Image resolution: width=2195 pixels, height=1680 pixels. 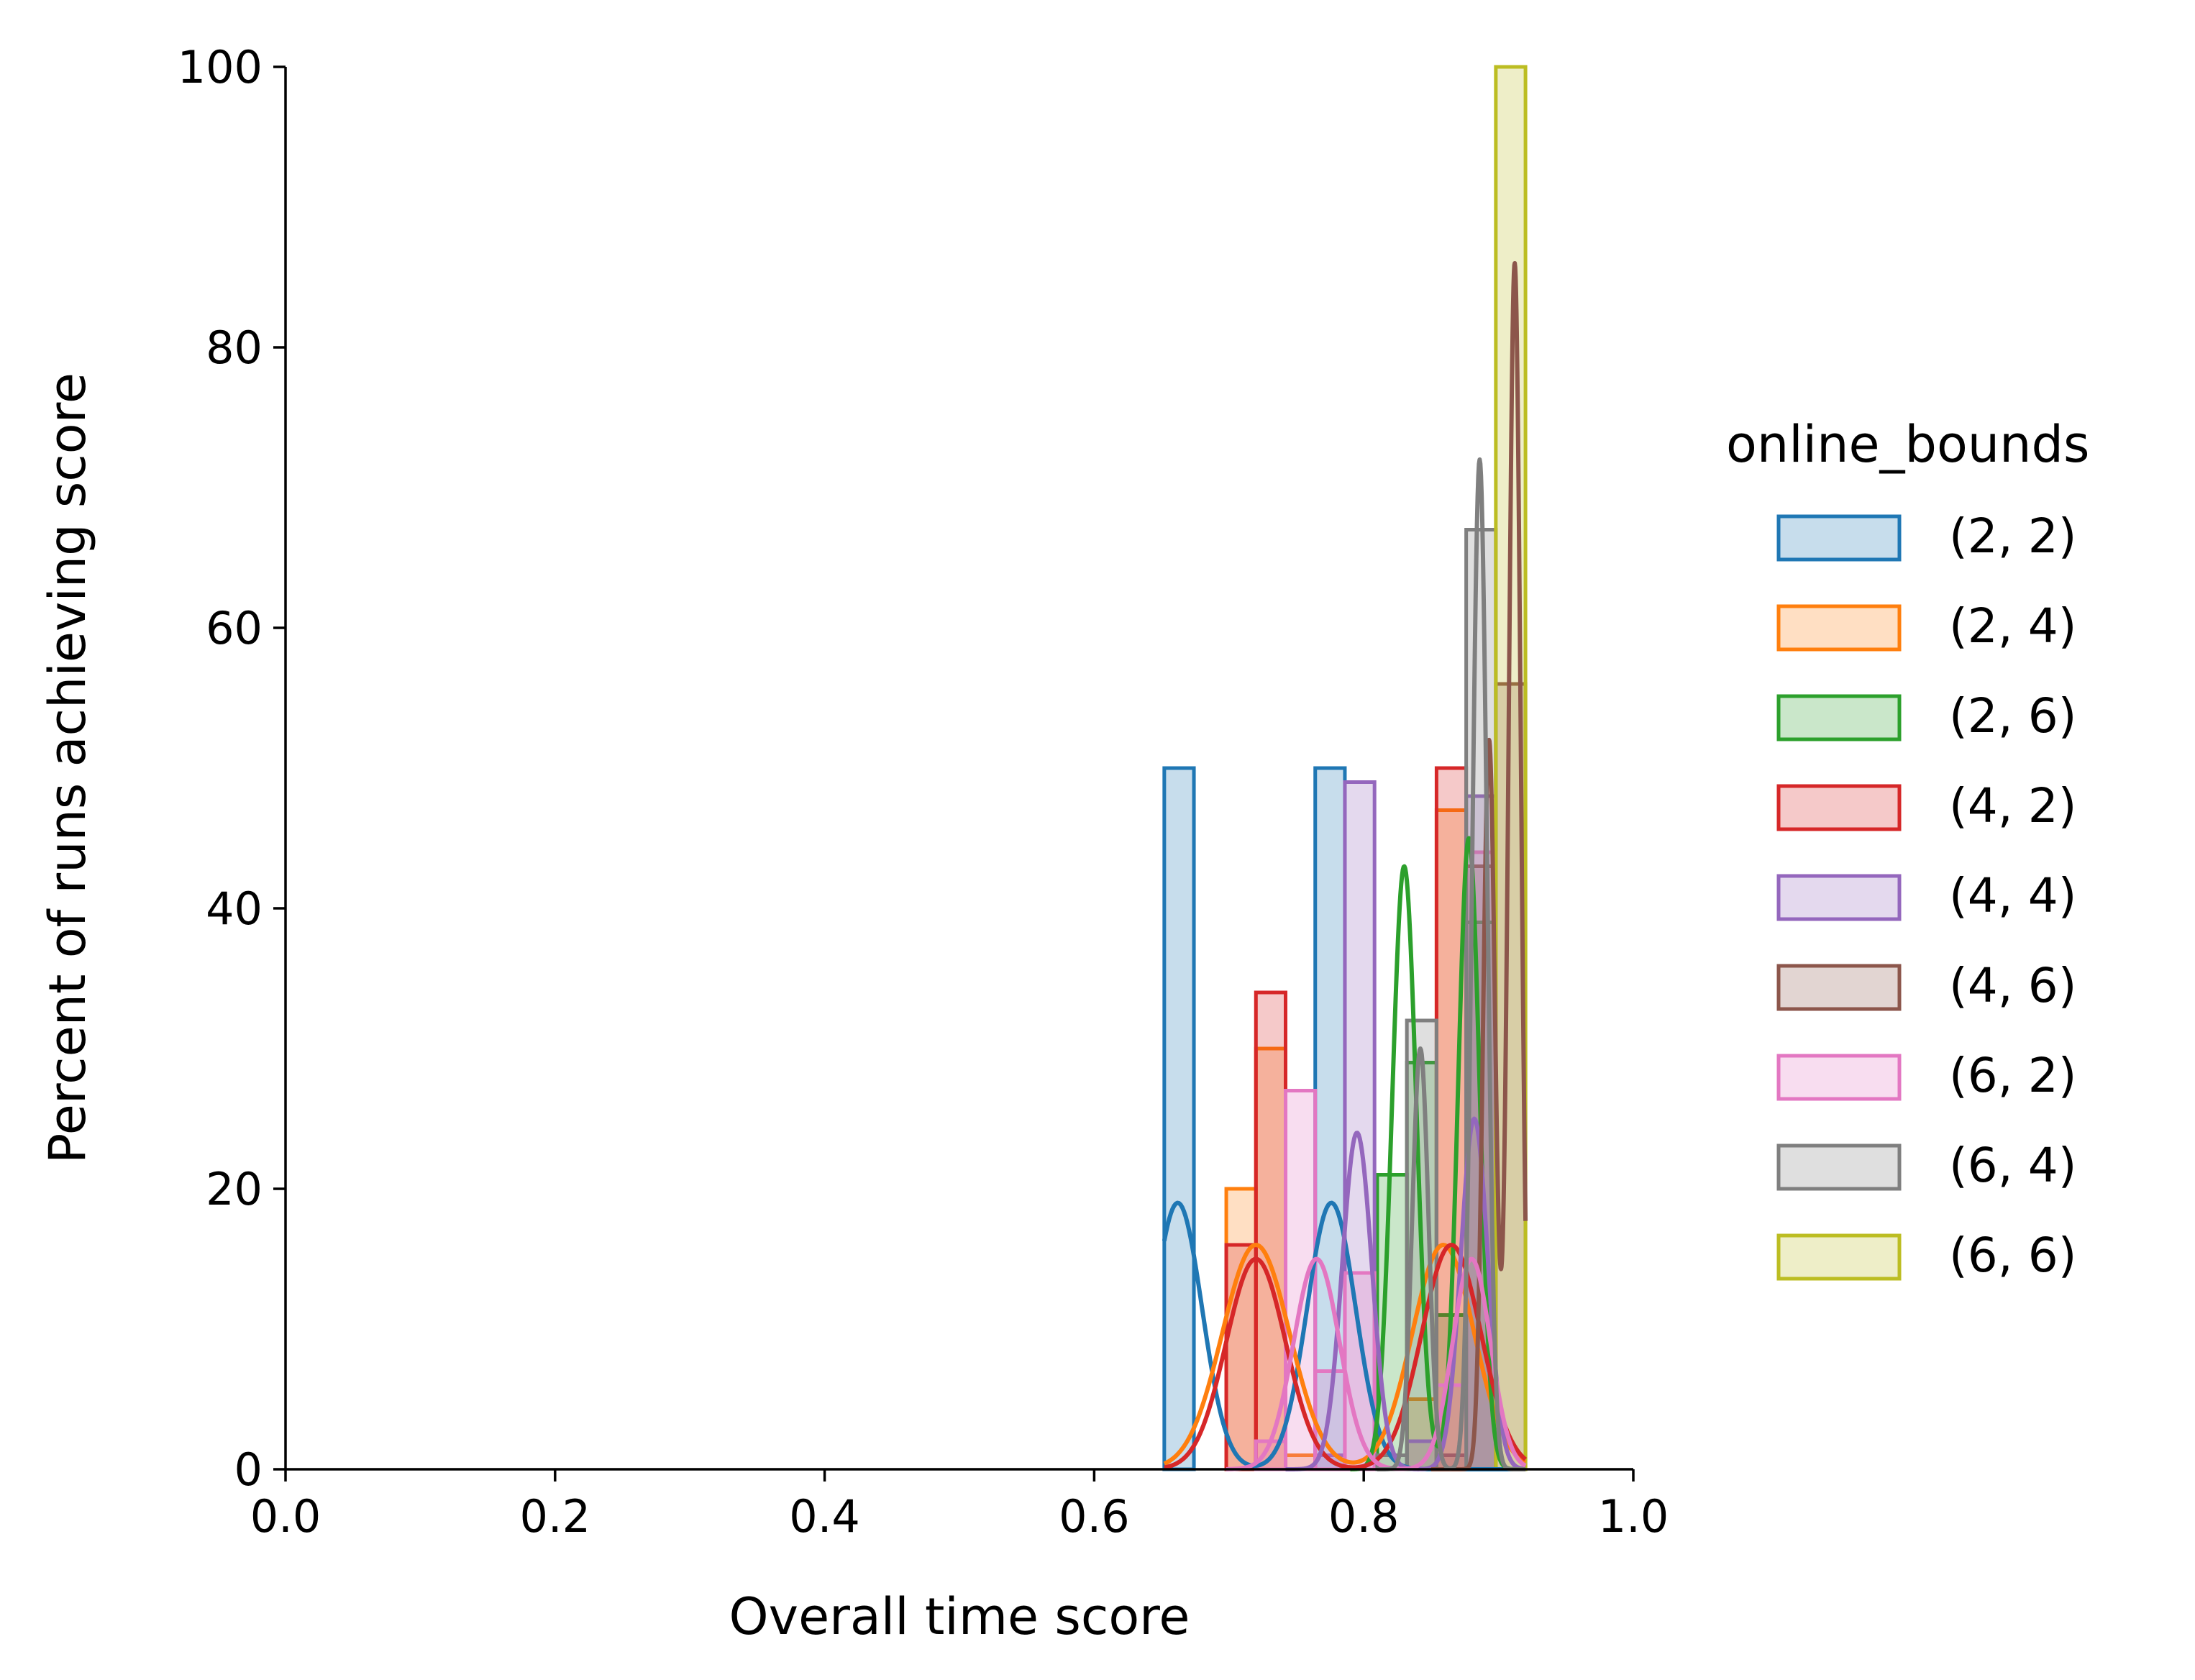 I want to click on x-tick-label: 0.6, so click(x=1094, y=1516).